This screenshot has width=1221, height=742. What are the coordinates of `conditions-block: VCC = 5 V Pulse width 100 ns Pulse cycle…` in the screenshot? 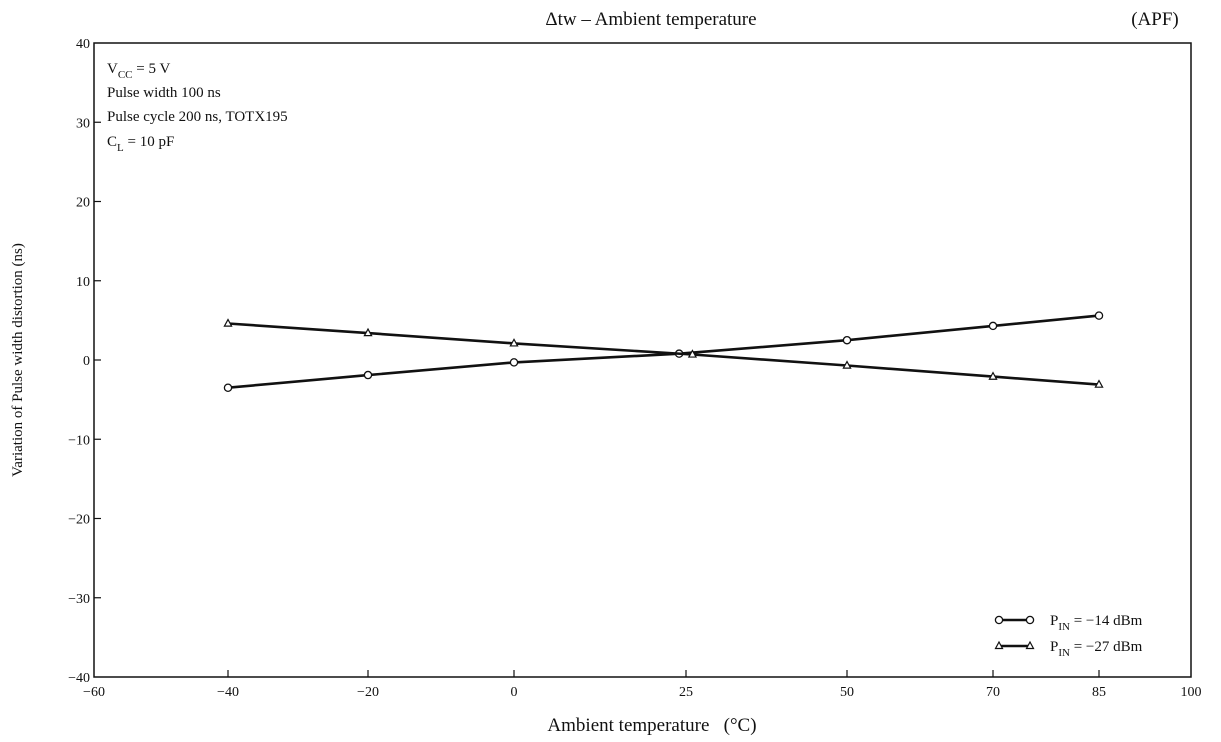 It's located at (197, 107).